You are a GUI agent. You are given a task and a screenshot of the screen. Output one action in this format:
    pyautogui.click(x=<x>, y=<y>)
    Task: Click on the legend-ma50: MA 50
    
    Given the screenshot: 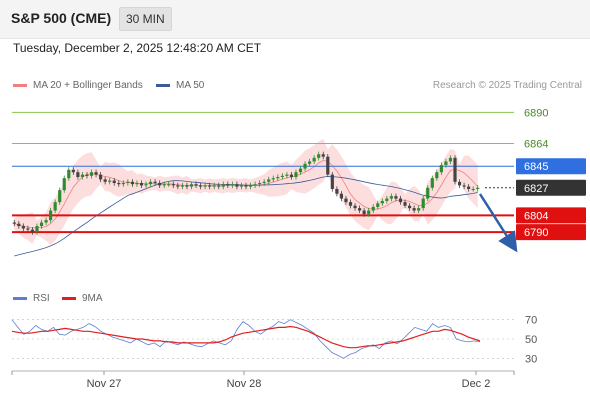 What is the action you would take?
    pyautogui.click(x=180, y=85)
    